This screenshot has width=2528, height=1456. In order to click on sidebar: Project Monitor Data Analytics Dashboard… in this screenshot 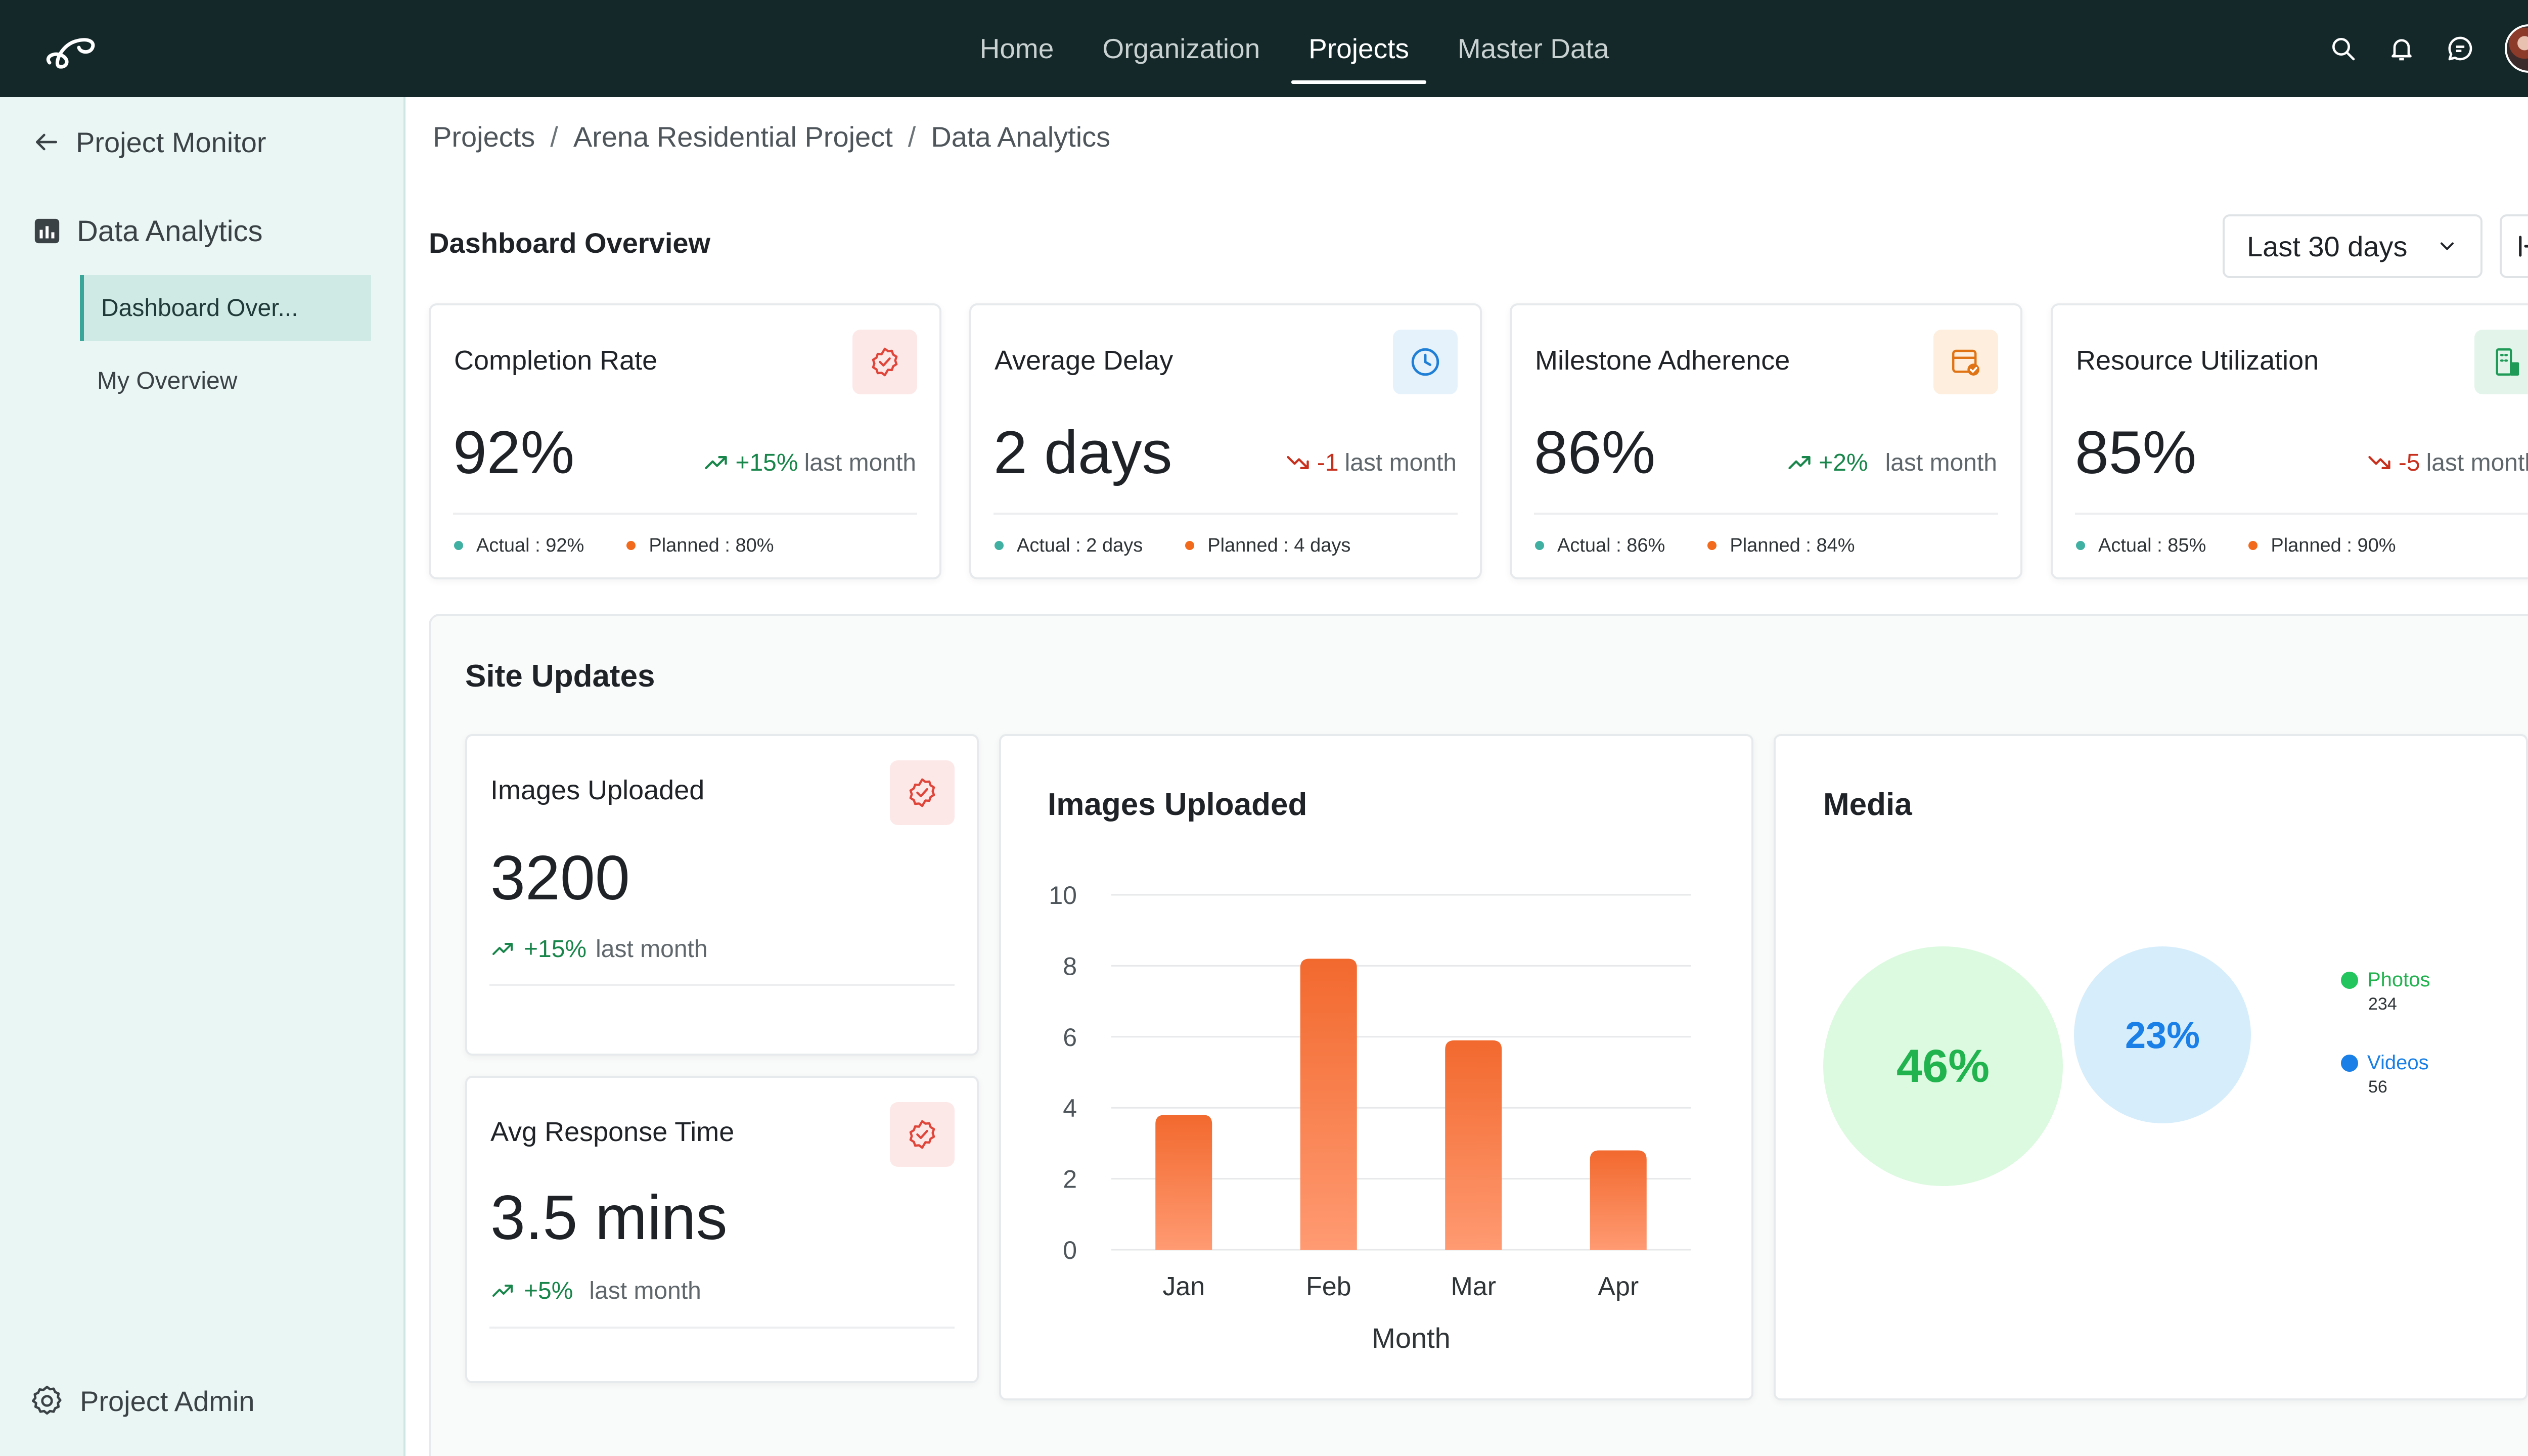, I will do `click(203, 776)`.